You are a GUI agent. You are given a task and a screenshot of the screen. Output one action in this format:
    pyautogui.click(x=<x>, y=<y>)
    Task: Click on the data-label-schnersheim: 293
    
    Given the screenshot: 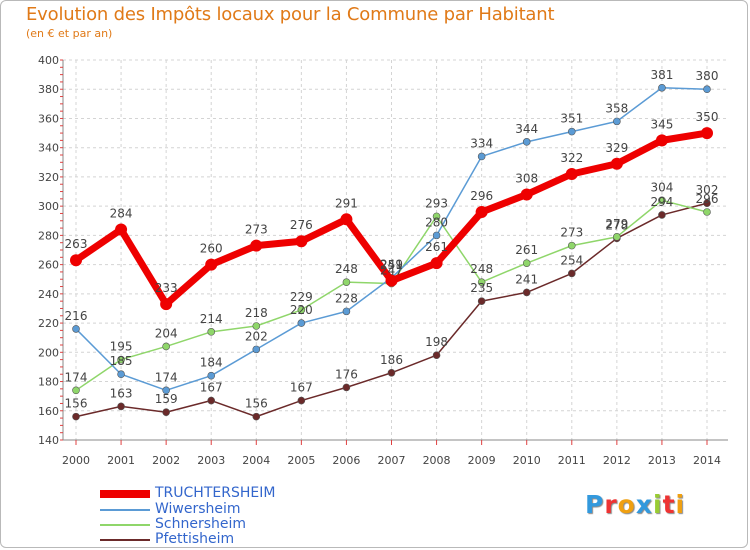 What is the action you would take?
    pyautogui.click(x=436, y=203)
    